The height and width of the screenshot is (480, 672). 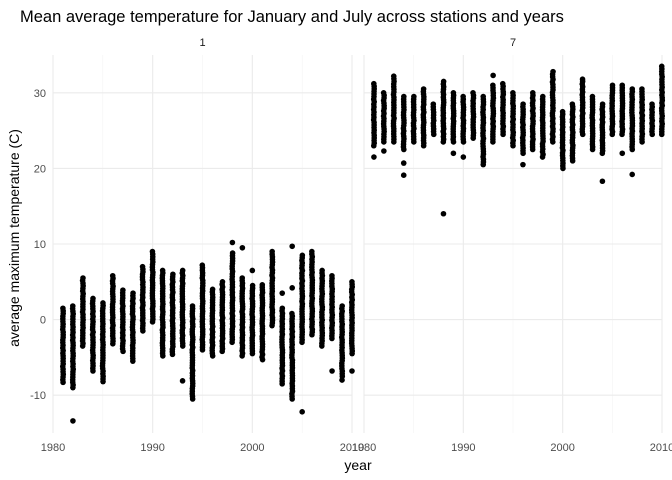 I want to click on y-tick-label: 30, so click(x=40, y=94).